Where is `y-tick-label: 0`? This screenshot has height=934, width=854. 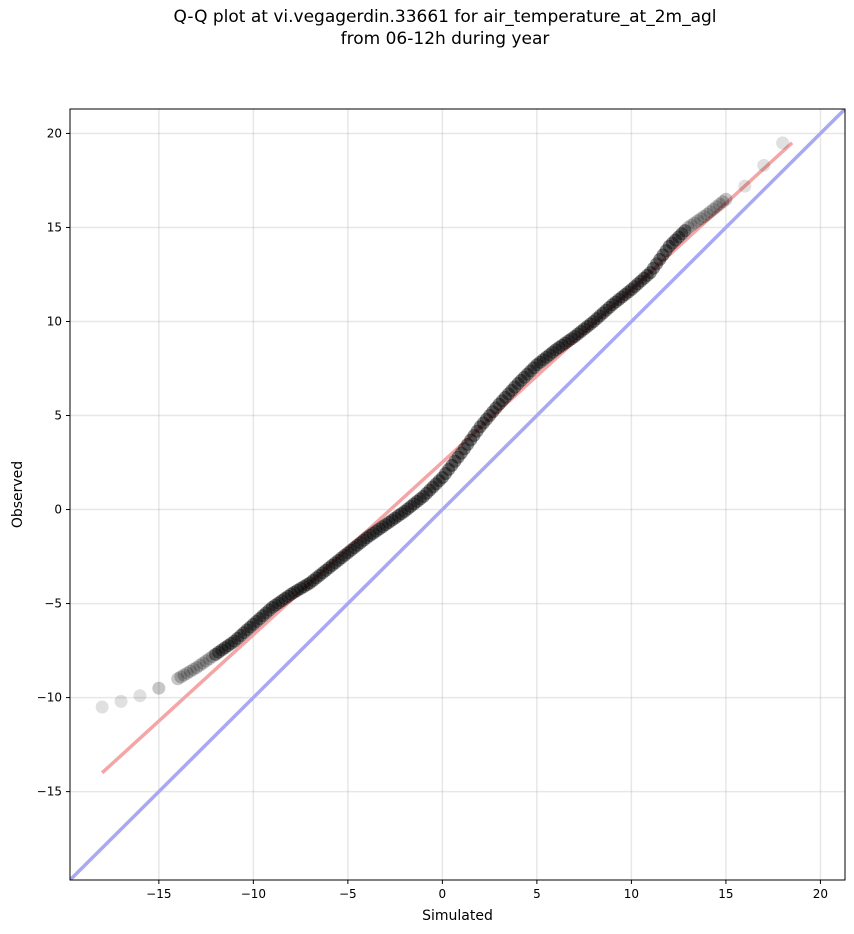
y-tick-label: 0 is located at coordinates (58, 510).